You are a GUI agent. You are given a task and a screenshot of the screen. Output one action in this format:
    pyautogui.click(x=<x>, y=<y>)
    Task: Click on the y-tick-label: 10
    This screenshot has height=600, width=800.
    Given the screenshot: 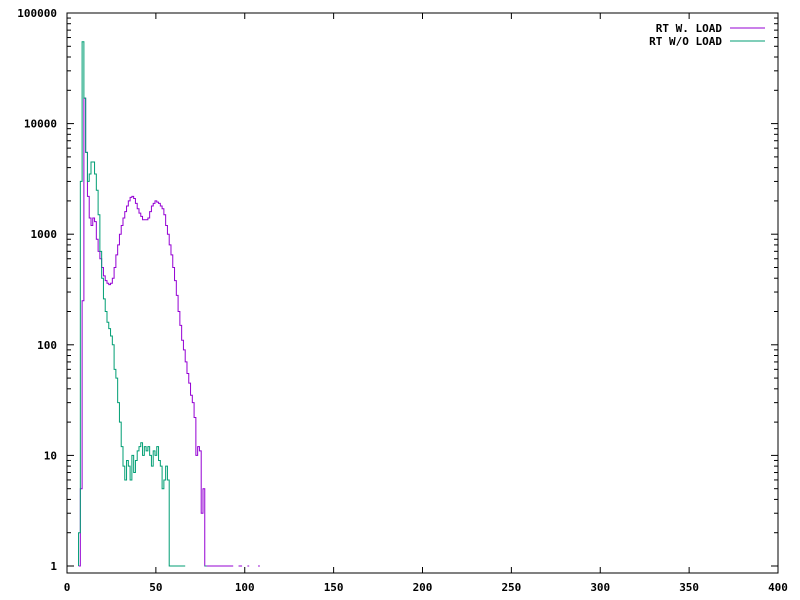 What is the action you would take?
    pyautogui.click(x=50, y=455)
    